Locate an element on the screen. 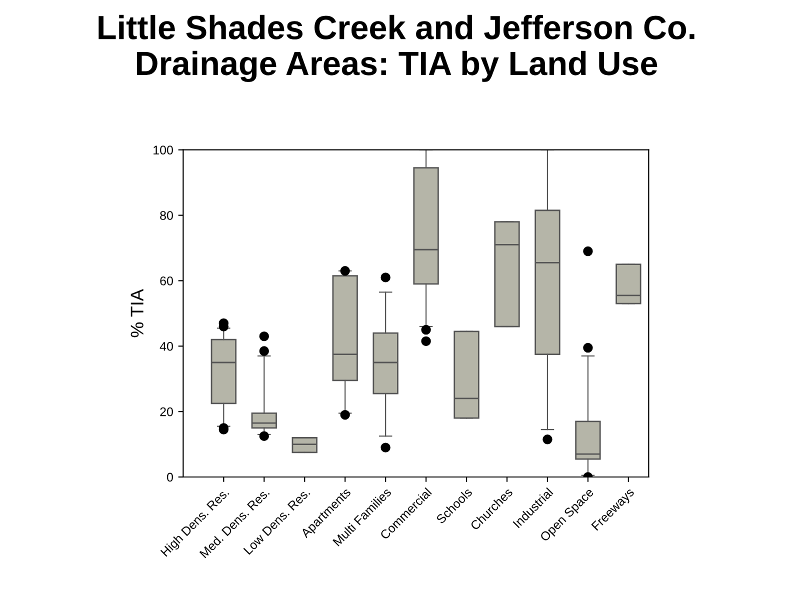 The image size is (793, 597). chart-title: Little Shades Creek and Jefferson Co. Drainage Areas: TIA by Land Use is located at coordinates (396, 48).